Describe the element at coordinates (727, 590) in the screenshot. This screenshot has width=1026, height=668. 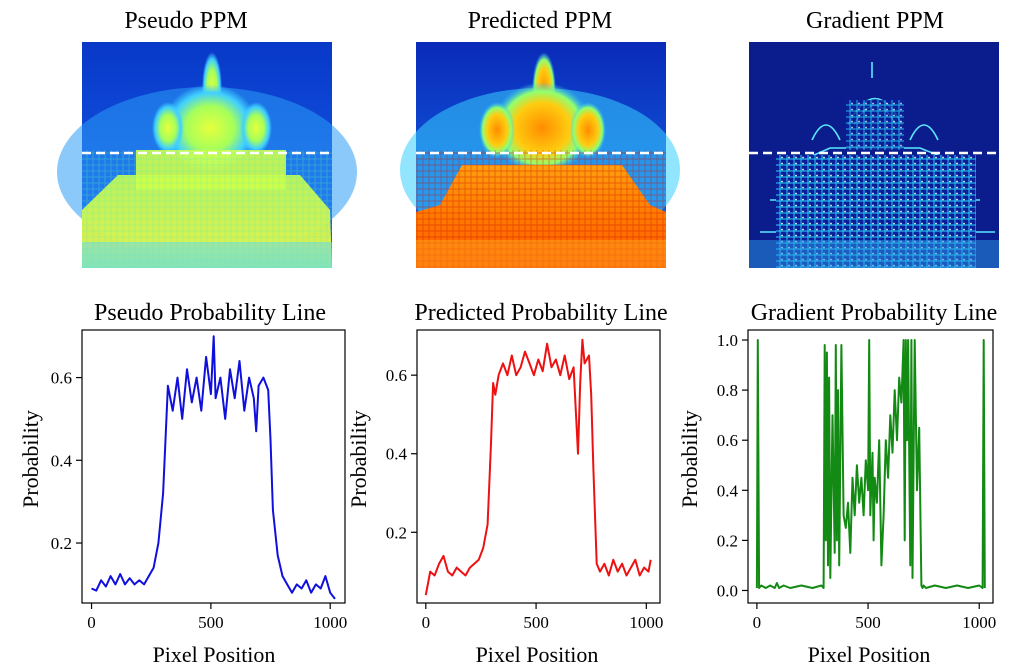
I see `y-tick-label: 0.0` at that location.